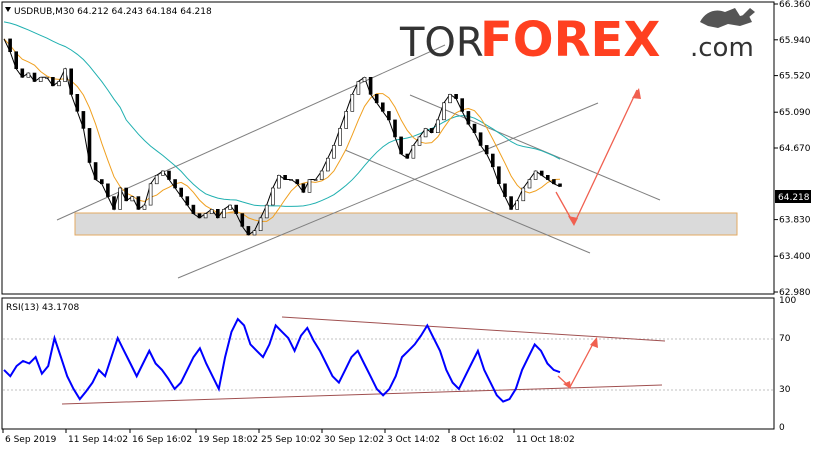 The height and width of the screenshot is (455, 815). Describe the element at coordinates (441, 43) in the screenshot. I see `brand-prefix: TOR` at that location.